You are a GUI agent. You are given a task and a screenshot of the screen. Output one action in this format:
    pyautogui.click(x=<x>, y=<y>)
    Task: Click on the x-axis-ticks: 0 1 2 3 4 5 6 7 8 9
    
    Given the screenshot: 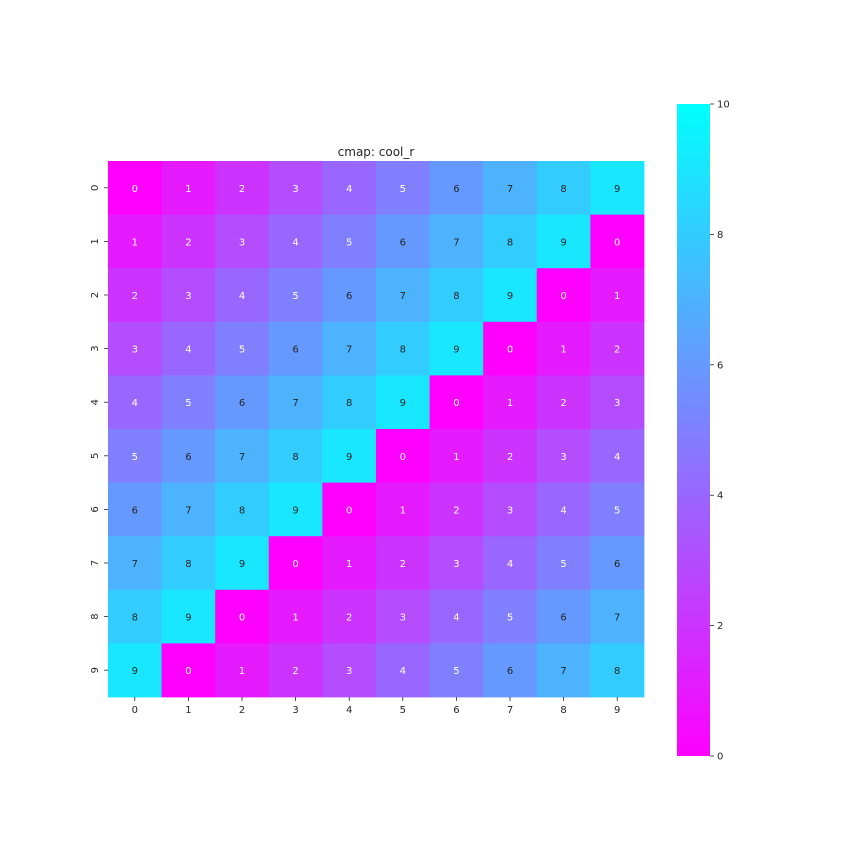 What is the action you would take?
    pyautogui.click(x=376, y=706)
    